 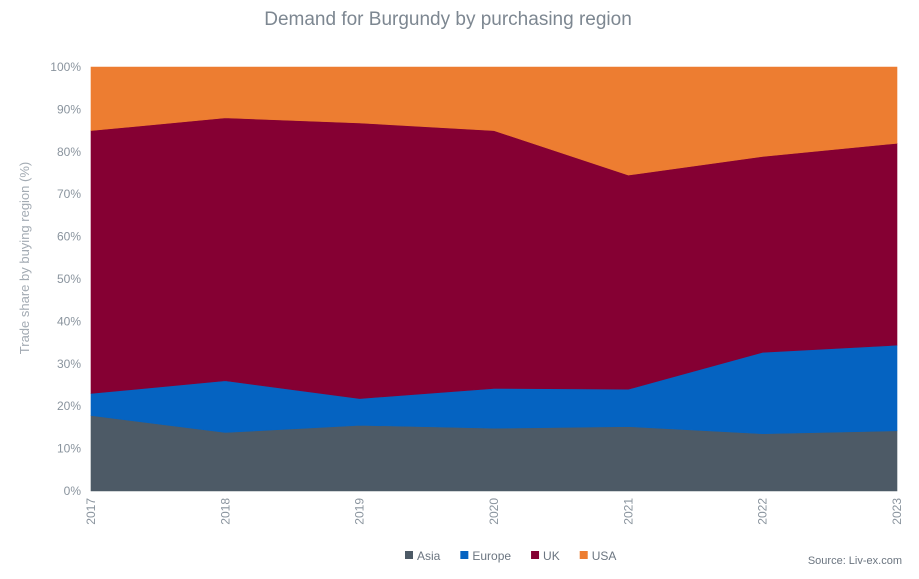 I want to click on y-axis-ticks: 0% 10% 20% 30% 40% 50% 60% 70% 80% 90% 100%, so click(x=65, y=279).